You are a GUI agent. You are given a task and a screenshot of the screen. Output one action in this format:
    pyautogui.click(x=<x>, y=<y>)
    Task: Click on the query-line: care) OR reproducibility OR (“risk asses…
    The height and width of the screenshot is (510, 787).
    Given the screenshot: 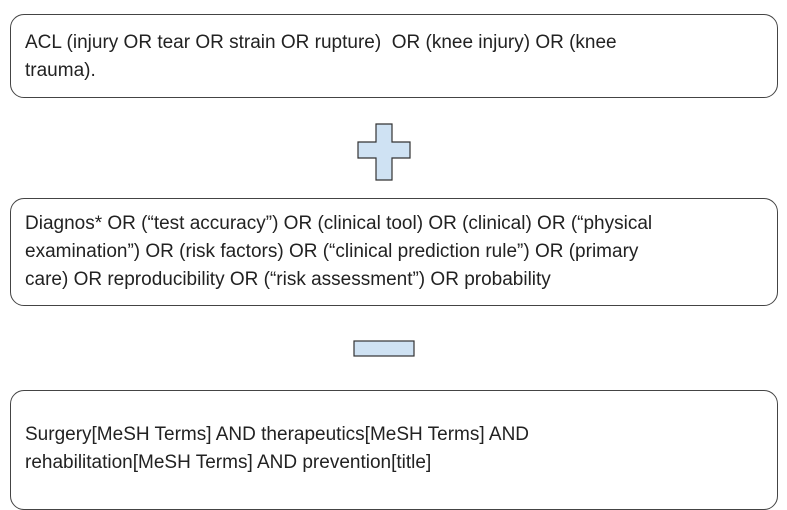 What is the action you would take?
    pyautogui.click(x=288, y=279)
    